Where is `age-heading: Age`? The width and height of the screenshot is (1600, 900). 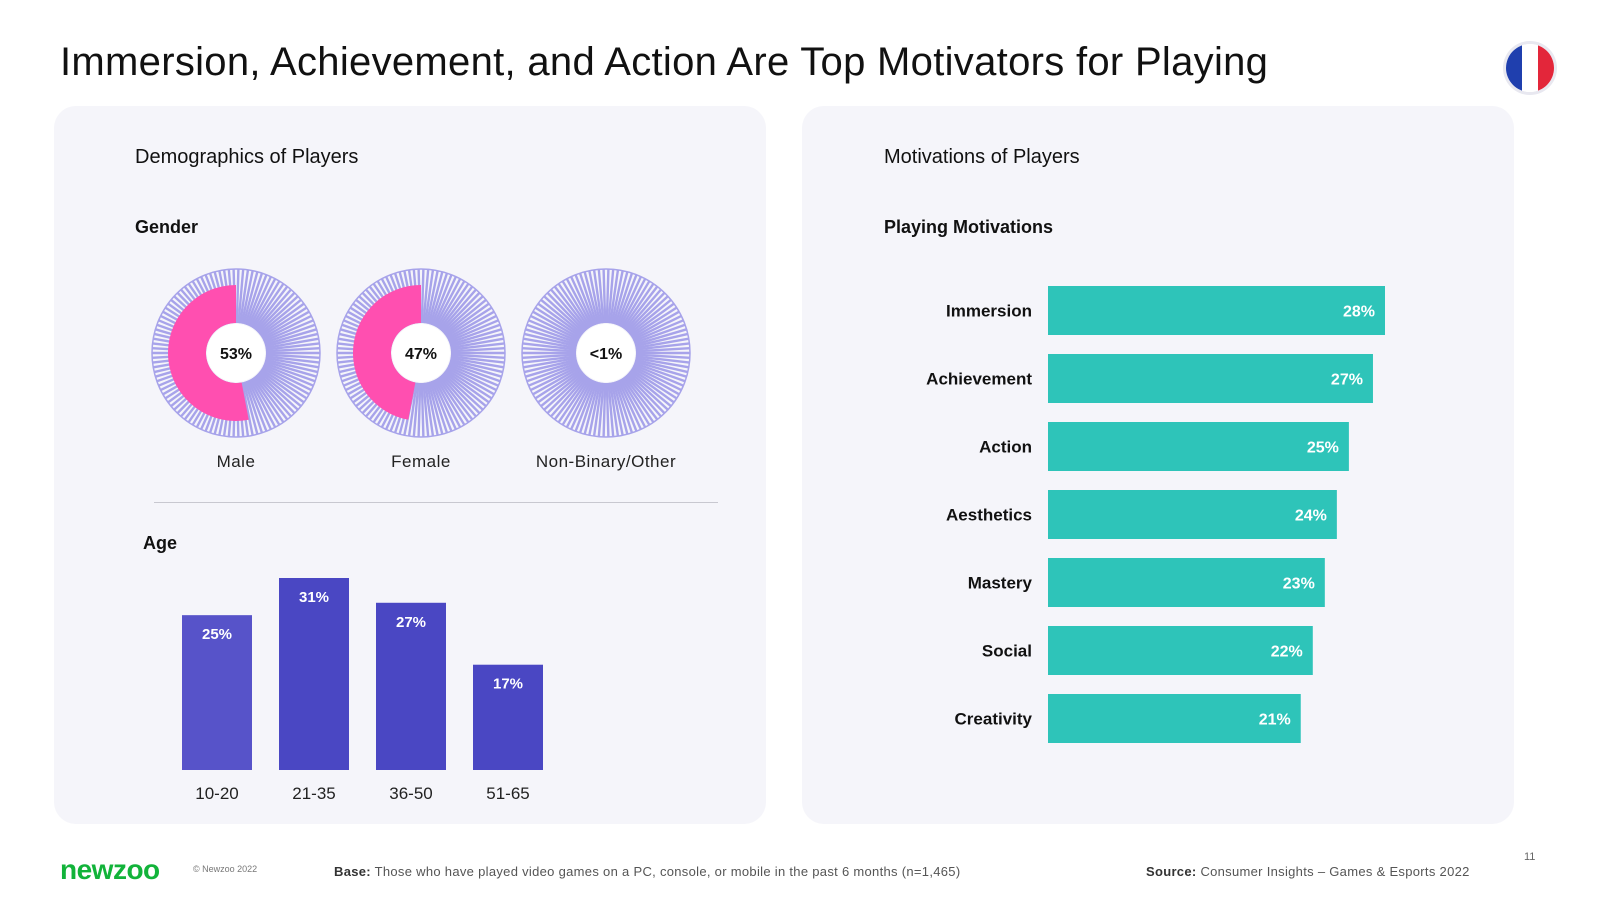 age-heading: Age is located at coordinates (160, 543).